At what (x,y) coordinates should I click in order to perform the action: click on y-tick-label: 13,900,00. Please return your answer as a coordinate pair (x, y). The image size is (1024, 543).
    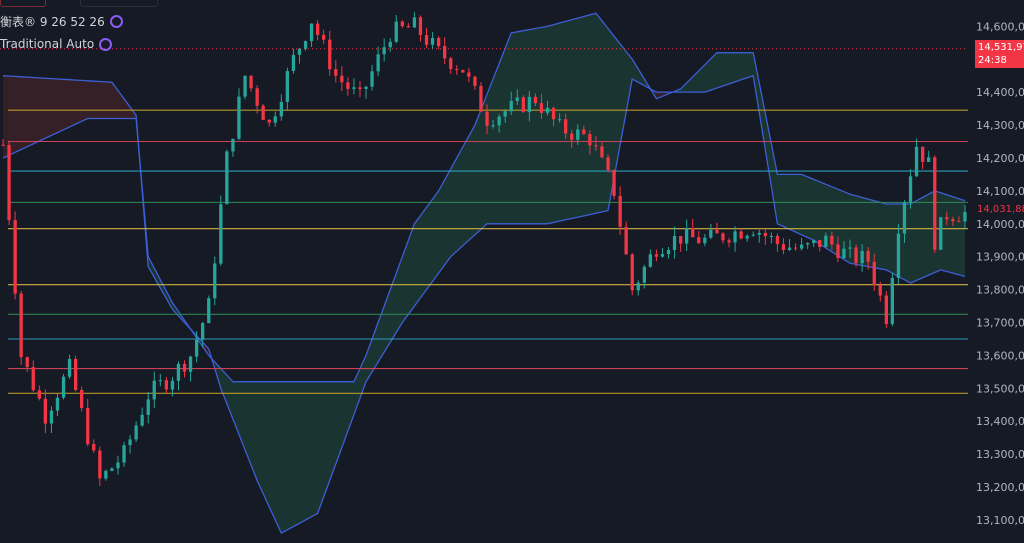
    Looking at the image, I should click on (1000, 257).